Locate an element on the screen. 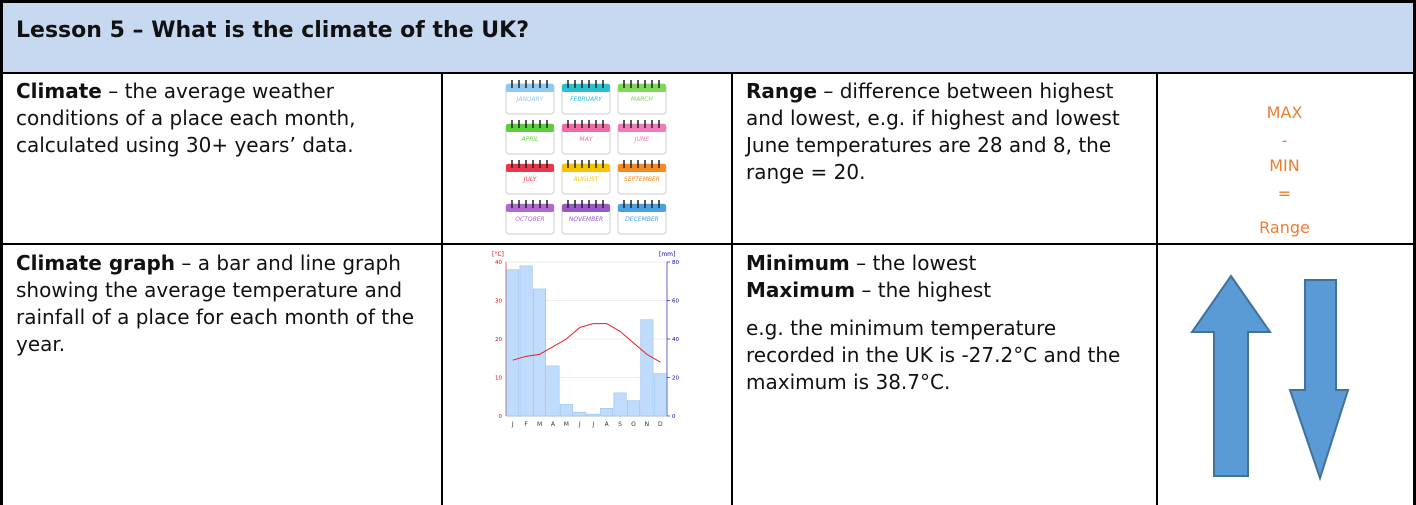 The image size is (1416, 505). y-tick-label: 40 is located at coordinates (498, 263).